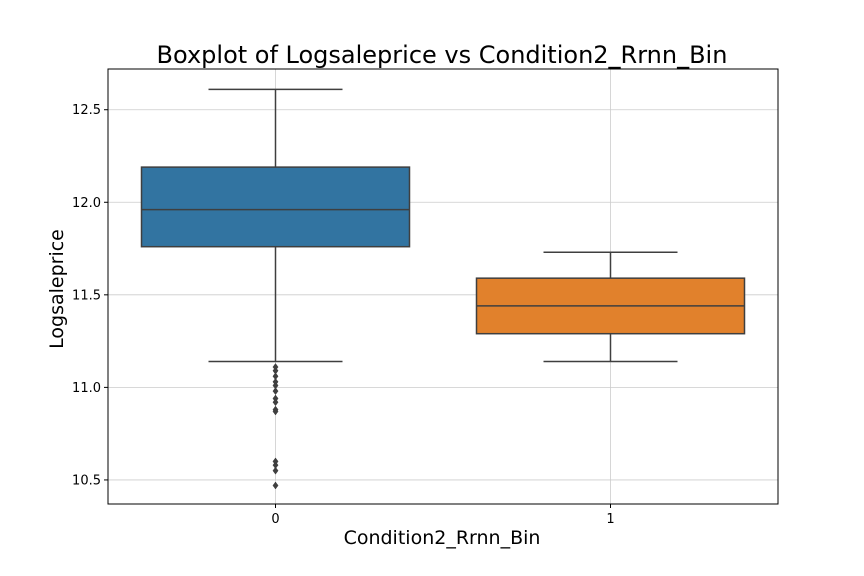 This screenshot has height=576, width=864. Describe the element at coordinates (86, 203) in the screenshot. I see `y-tick-label: 12.0` at that location.